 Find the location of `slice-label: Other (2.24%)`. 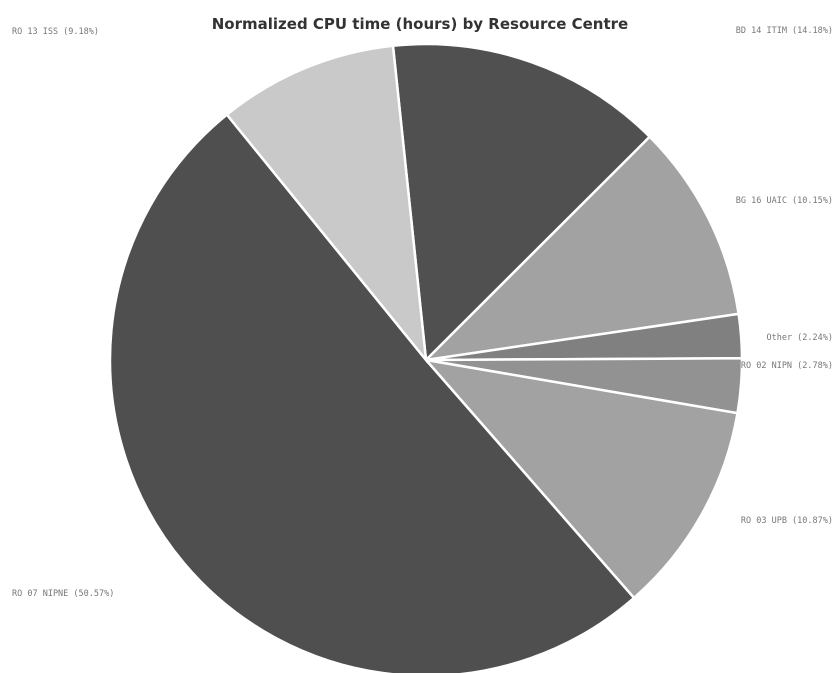

slice-label: Other (2.24%) is located at coordinates (799, 338).